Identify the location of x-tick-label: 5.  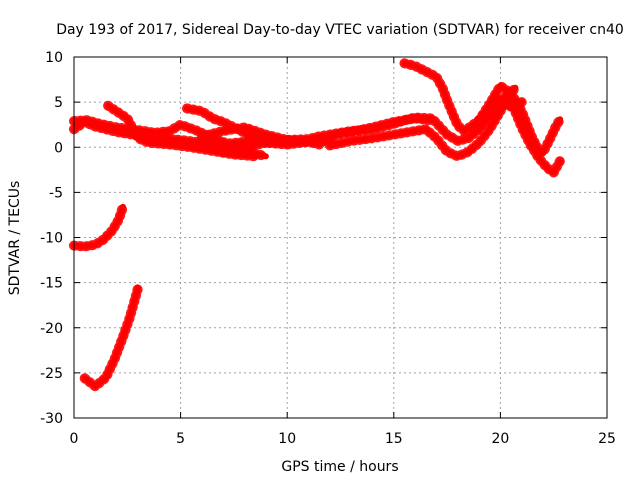
(180, 439).